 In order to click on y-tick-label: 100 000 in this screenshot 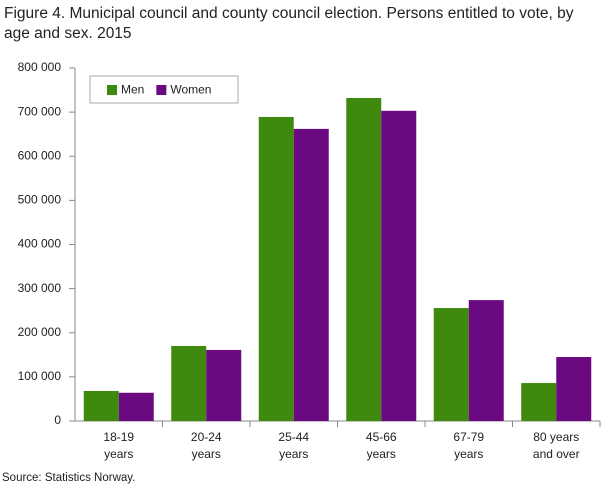, I will do `click(40, 376)`.